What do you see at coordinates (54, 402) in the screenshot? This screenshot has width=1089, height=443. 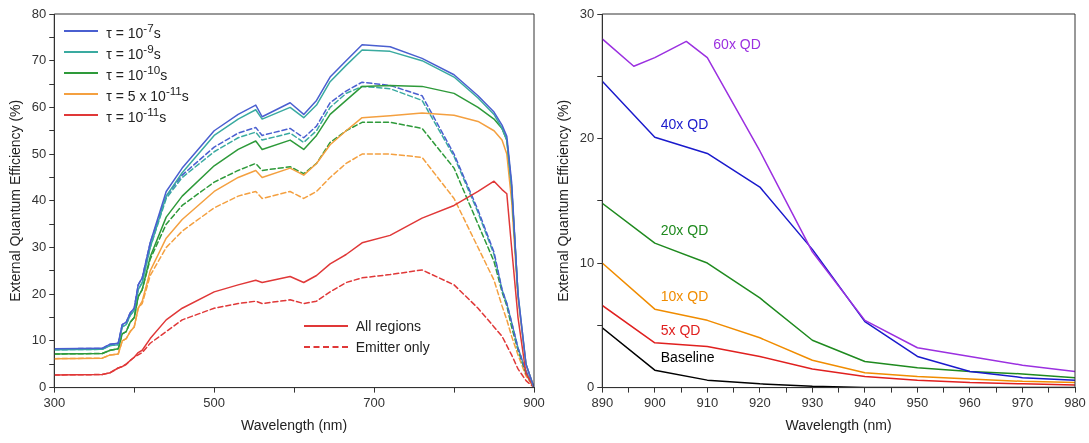 I see `x-tick-label: 300` at bounding box center [54, 402].